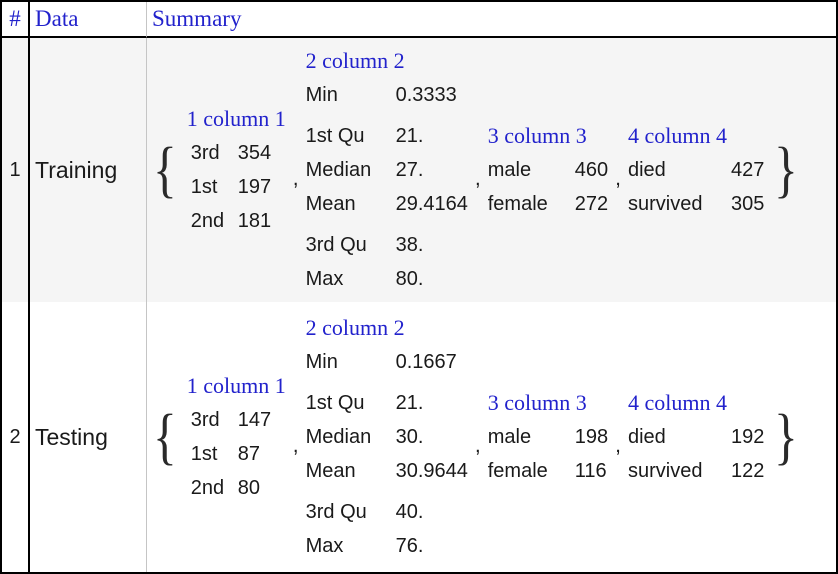  Describe the element at coordinates (387, 512) in the screenshot. I see `stat-row: 3rd Qu 40.` at that location.